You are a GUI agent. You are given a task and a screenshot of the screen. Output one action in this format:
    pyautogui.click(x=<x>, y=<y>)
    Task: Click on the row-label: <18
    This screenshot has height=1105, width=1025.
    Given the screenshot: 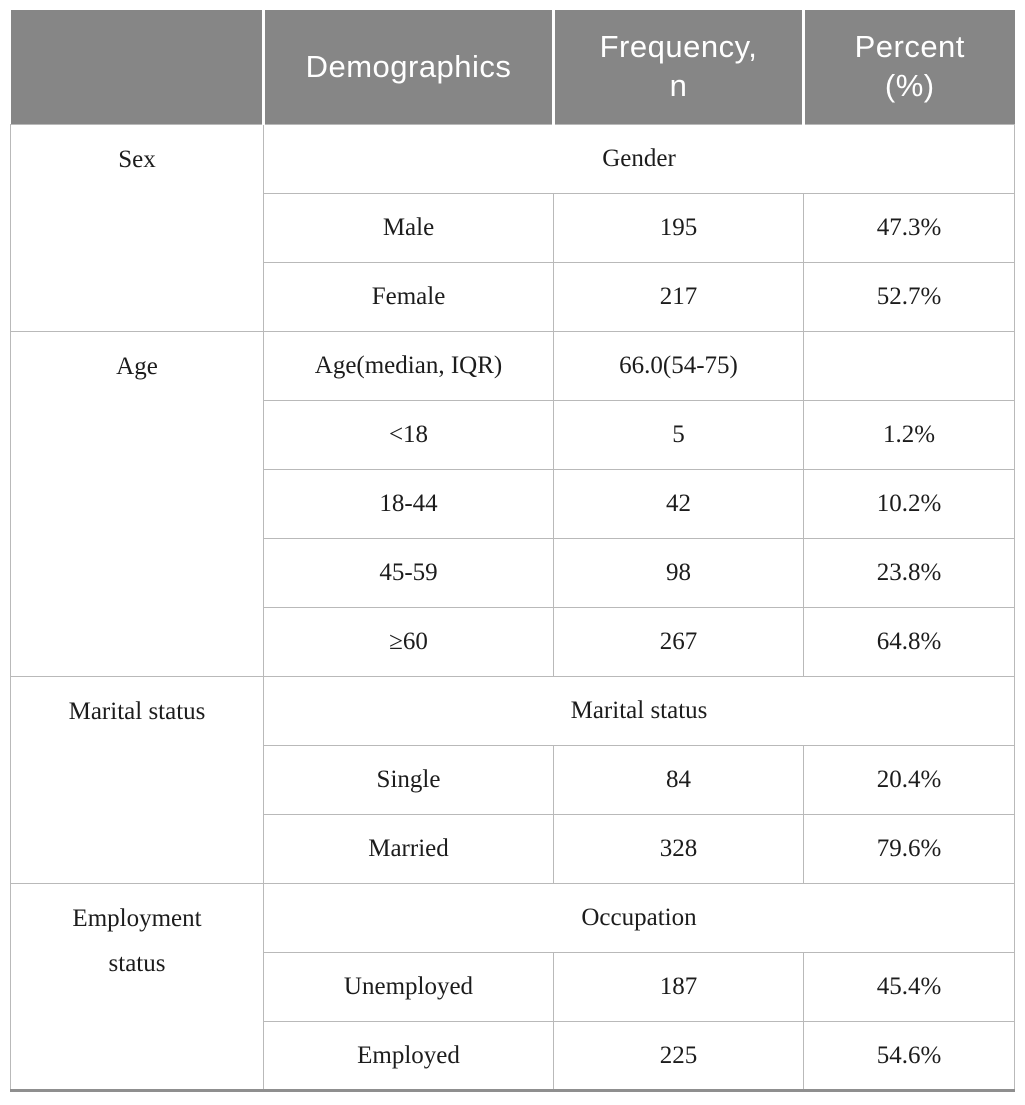 What is the action you would take?
    pyautogui.click(x=408, y=435)
    